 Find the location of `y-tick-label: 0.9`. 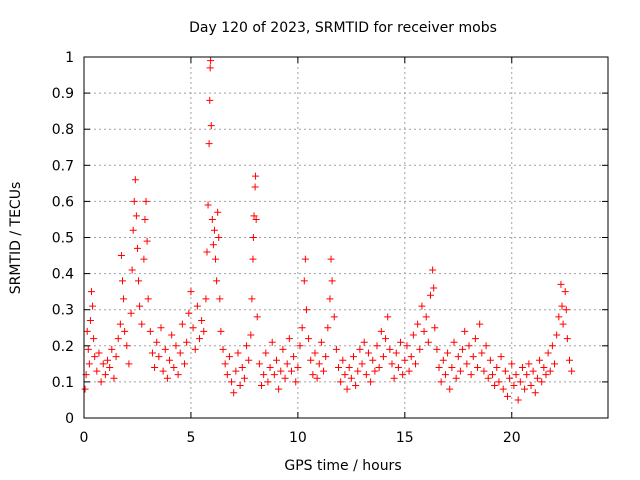

y-tick-label: 0.9 is located at coordinates (63, 94).